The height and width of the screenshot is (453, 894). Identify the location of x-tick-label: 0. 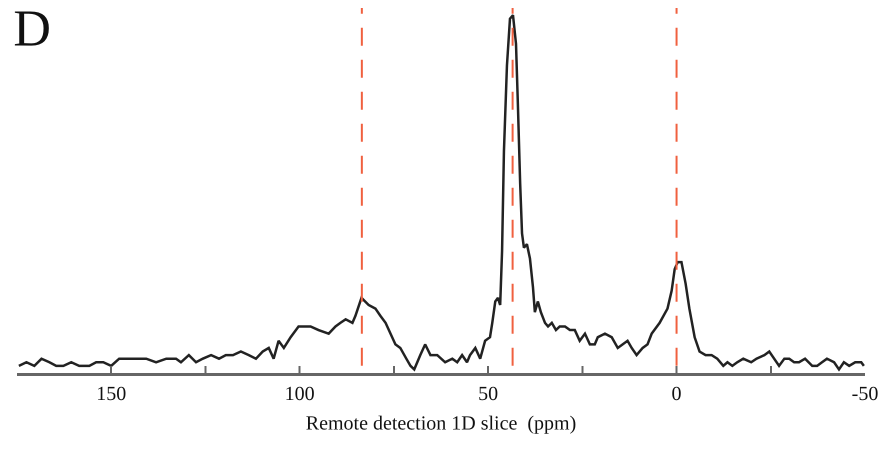
(677, 394).